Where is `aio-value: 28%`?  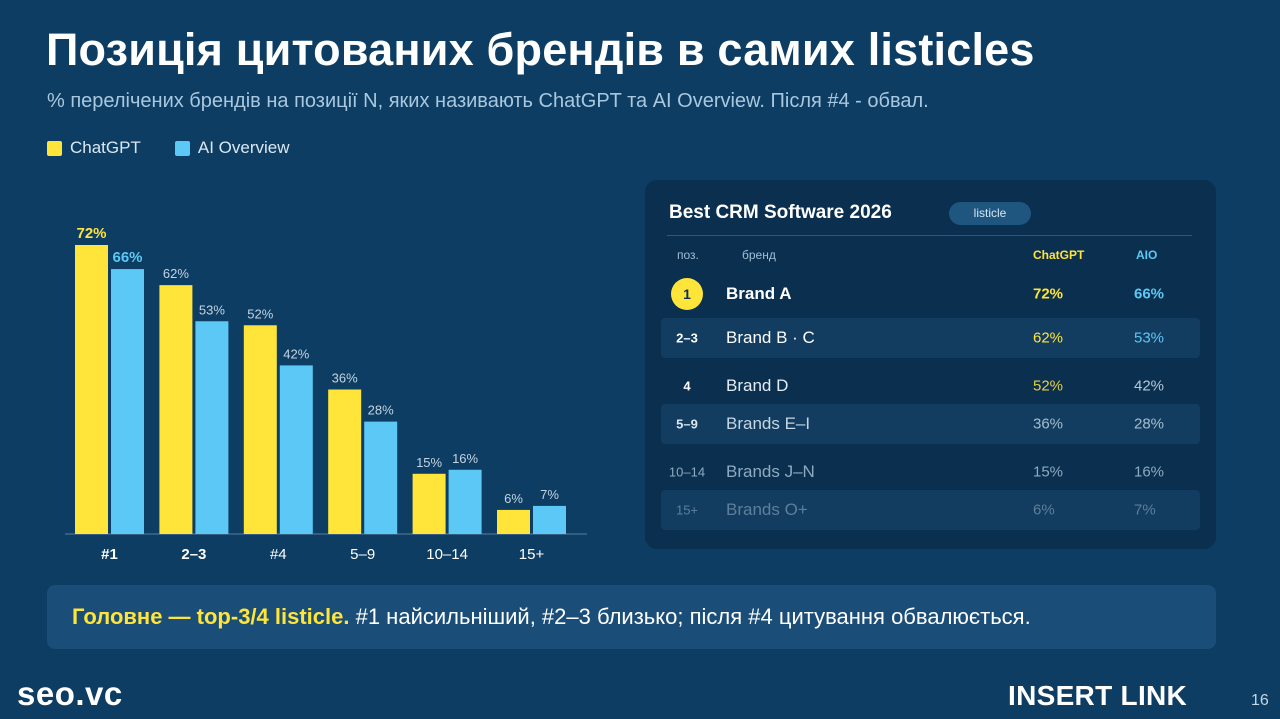 aio-value: 28% is located at coordinates (1149, 424).